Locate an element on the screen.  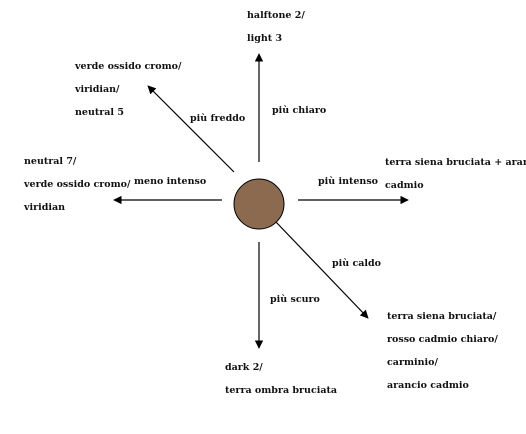
arrow-downright is located at coordinates (322, 270).